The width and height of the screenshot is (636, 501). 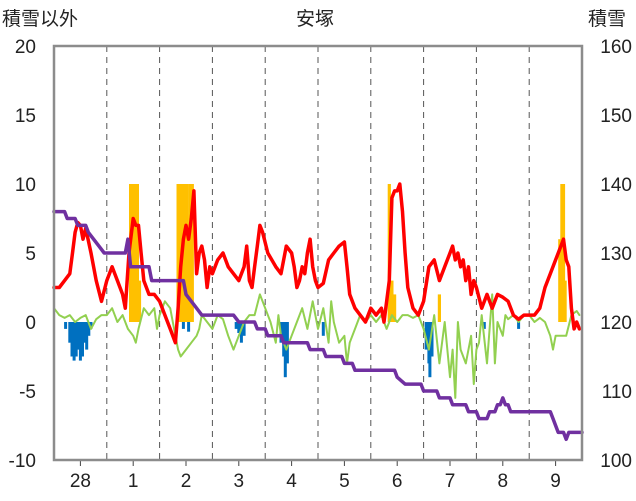 I want to click on y-tick-label-right: 160, so click(x=616, y=47).